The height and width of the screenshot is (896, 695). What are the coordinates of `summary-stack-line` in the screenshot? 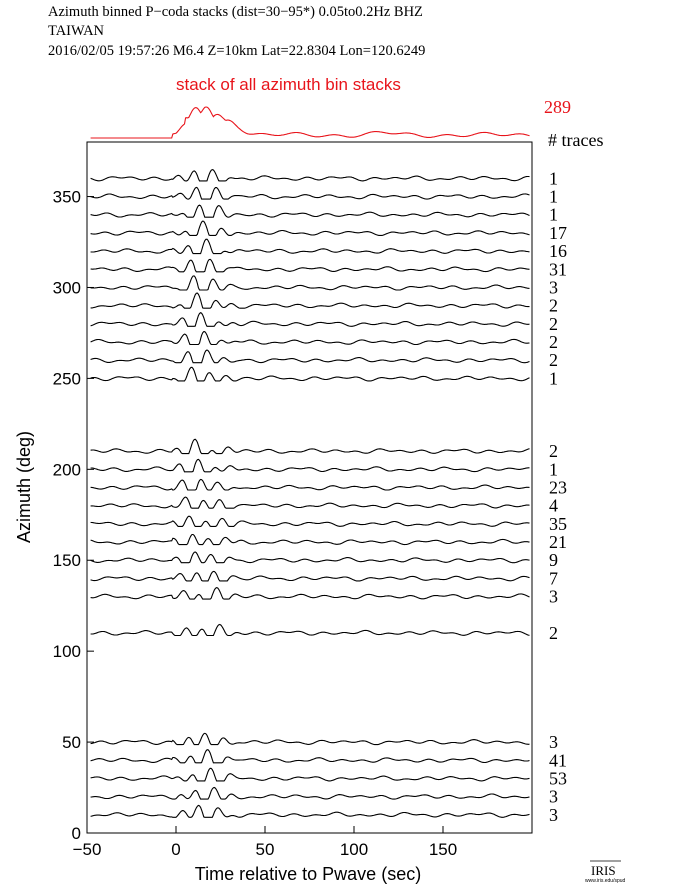 It's located at (310, 122).